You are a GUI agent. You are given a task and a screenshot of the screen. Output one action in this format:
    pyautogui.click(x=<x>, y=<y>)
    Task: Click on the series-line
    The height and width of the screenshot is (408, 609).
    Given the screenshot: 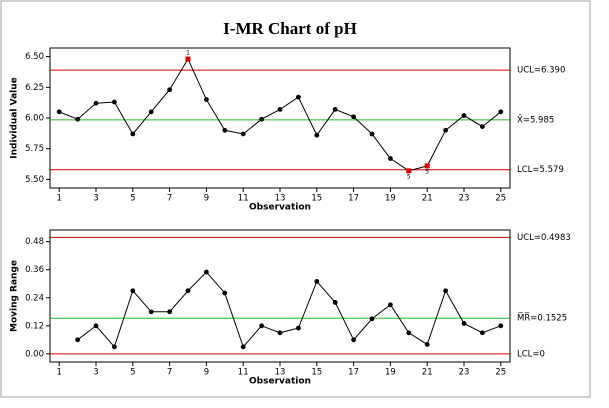 What is the action you would take?
    pyautogui.click(x=289, y=309)
    